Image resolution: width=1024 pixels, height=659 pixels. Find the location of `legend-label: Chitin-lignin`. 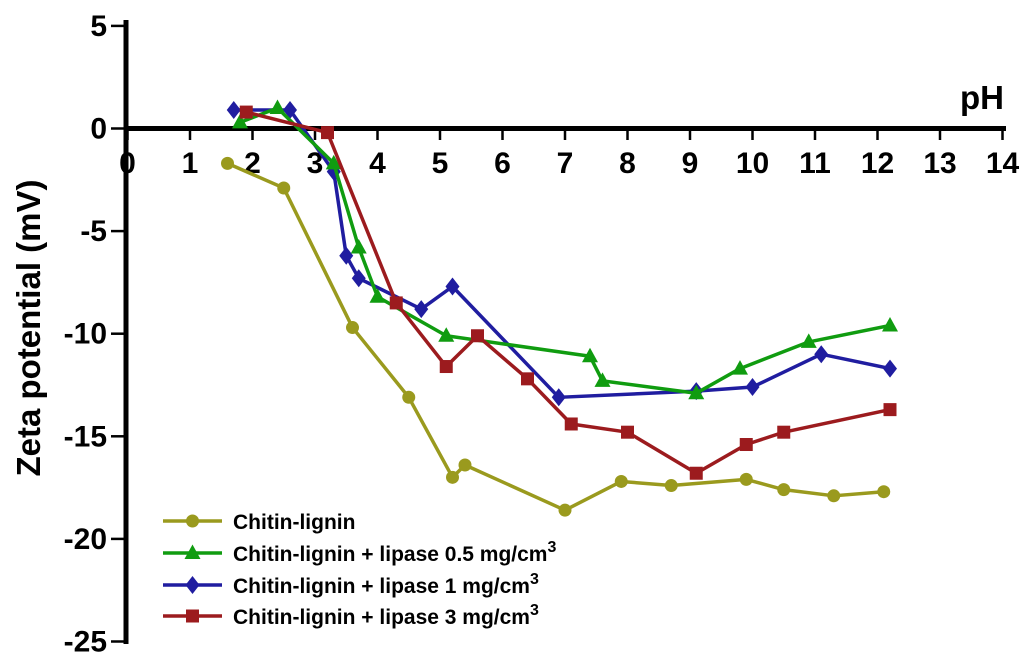

legend-label: Chitin-lignin is located at coordinates (294, 522).